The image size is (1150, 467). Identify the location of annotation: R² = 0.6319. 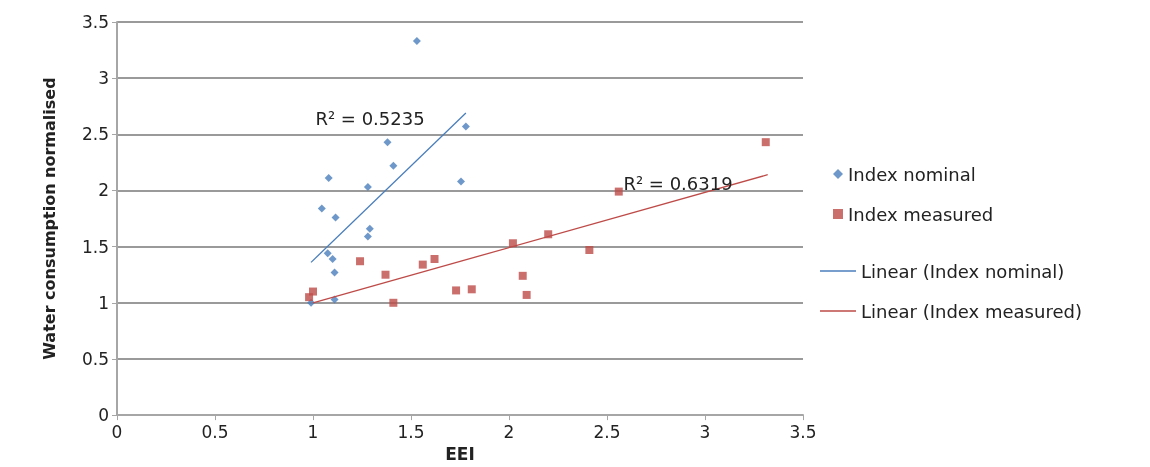
(678, 183).